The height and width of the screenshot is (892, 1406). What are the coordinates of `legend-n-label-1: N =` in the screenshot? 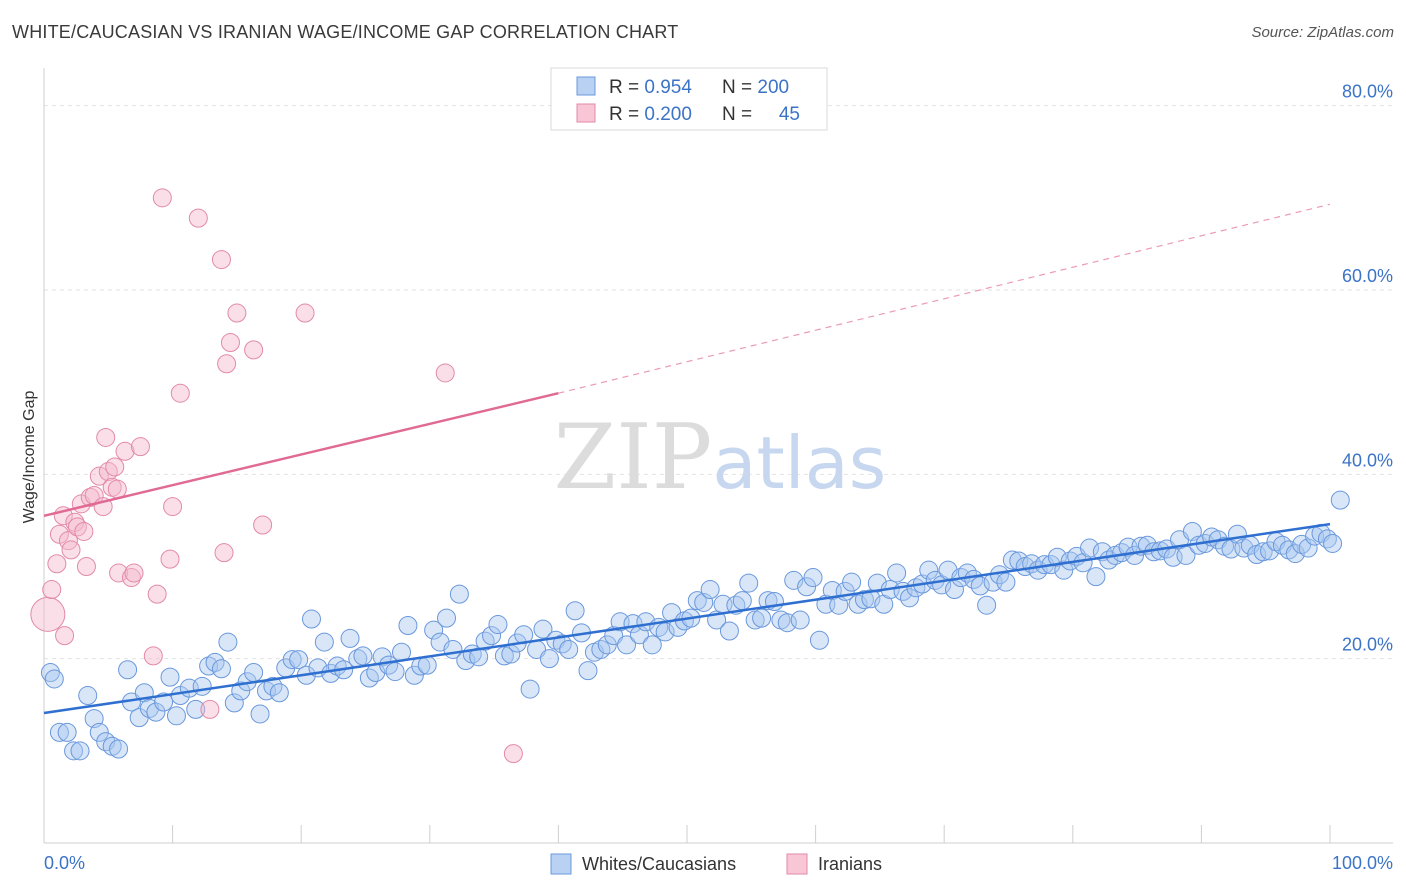 It's located at (739, 87).